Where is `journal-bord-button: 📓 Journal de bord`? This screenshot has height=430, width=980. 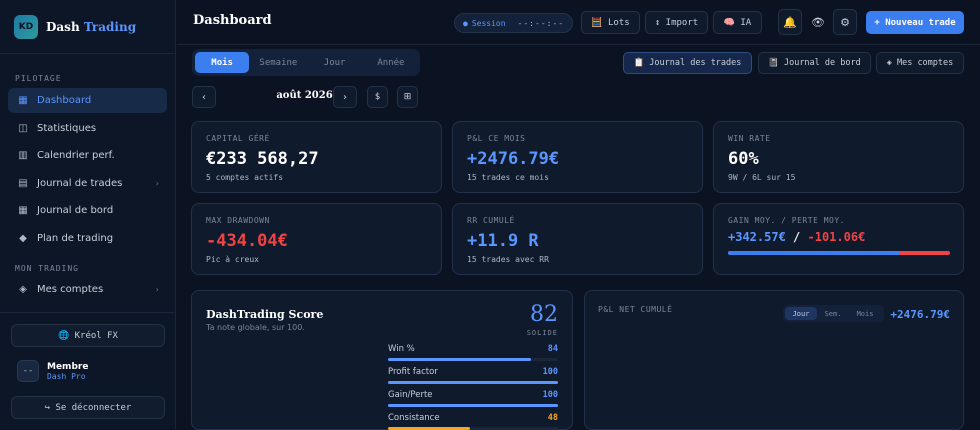
journal-bord-button: 📓 Journal de bord is located at coordinates (814, 63).